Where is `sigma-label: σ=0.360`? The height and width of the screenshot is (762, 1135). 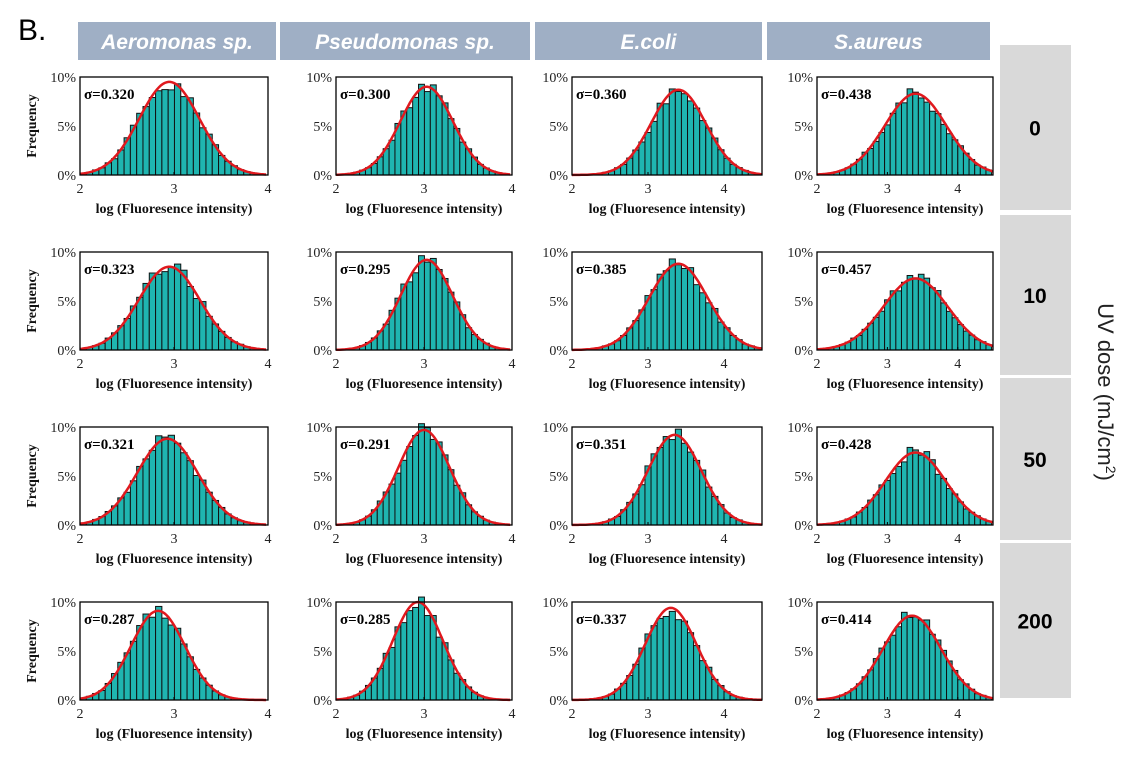
sigma-label: σ=0.360 is located at coordinates (601, 95).